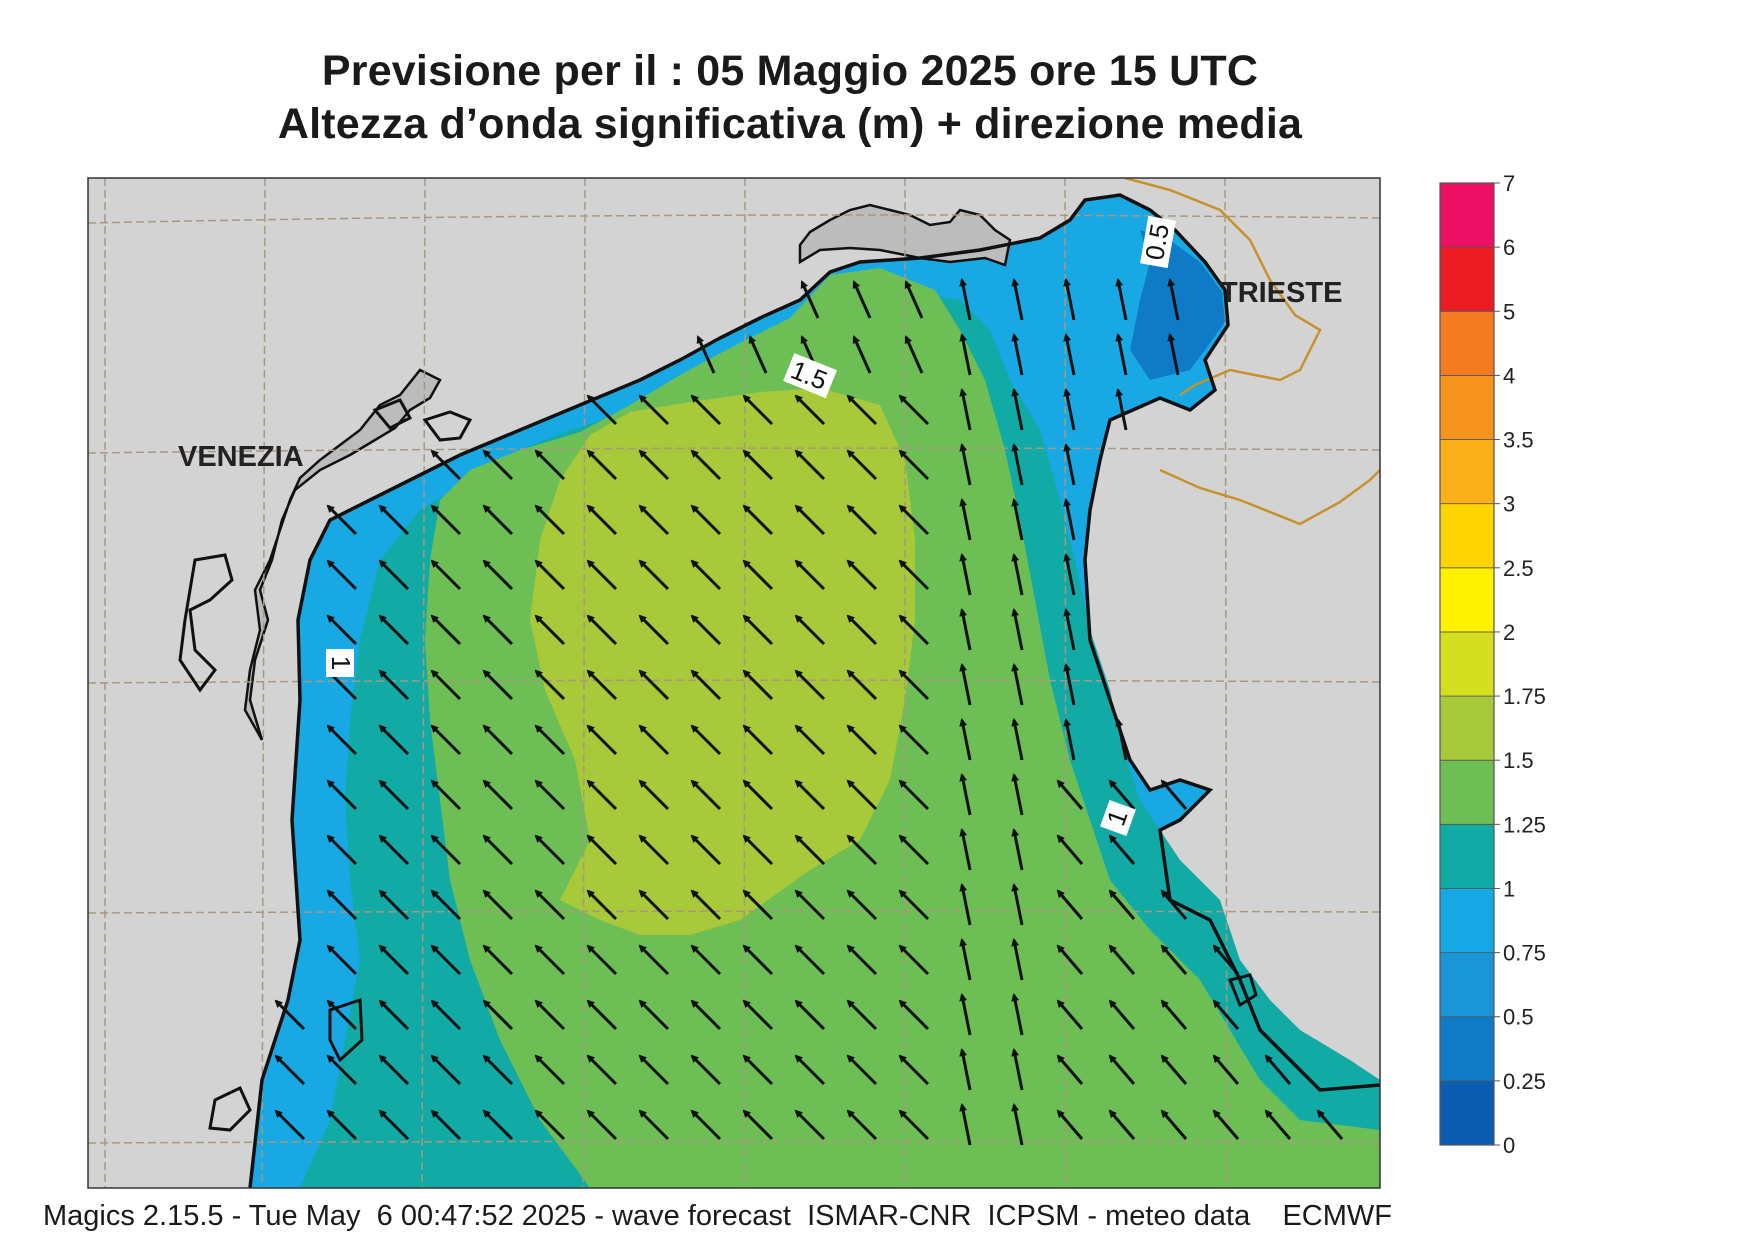 Image resolution: width=1755 pixels, height=1242 pixels. Describe the element at coordinates (341, 663) in the screenshot. I see `contour-label-1-west: 1` at that location.